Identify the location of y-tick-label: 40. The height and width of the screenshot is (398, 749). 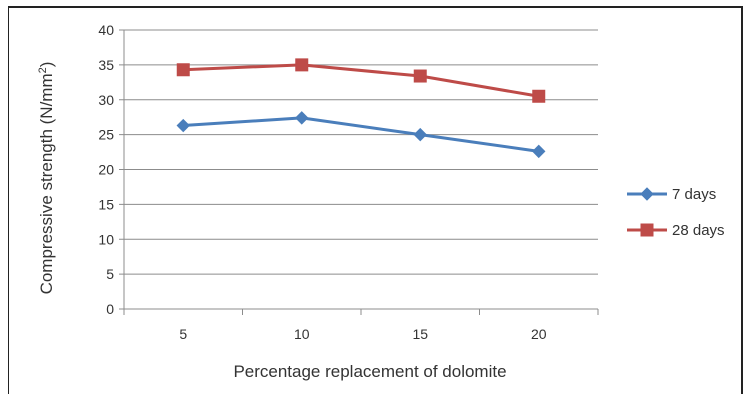
(106, 30).